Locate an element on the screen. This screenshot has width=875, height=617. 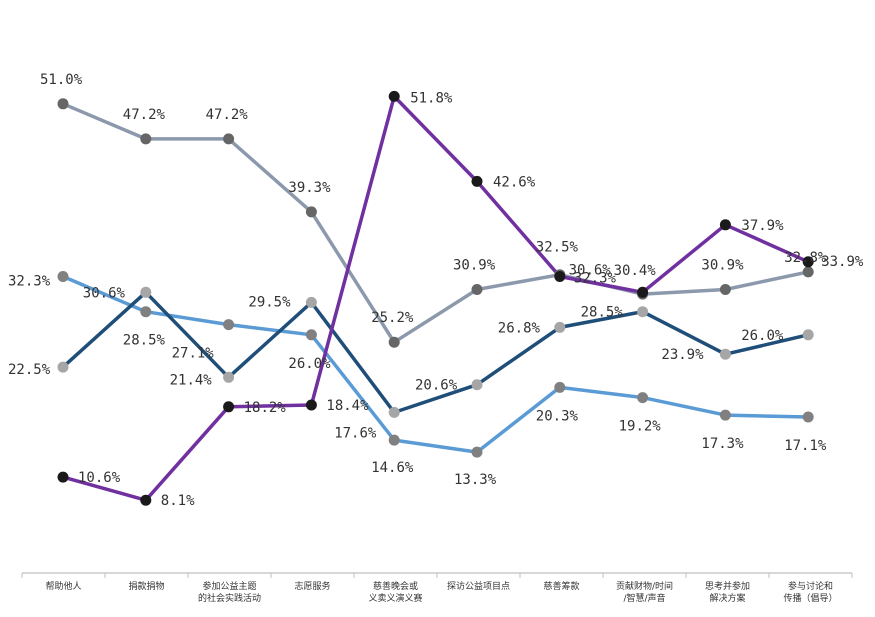
data-label: 17.1% is located at coordinates (805, 446).